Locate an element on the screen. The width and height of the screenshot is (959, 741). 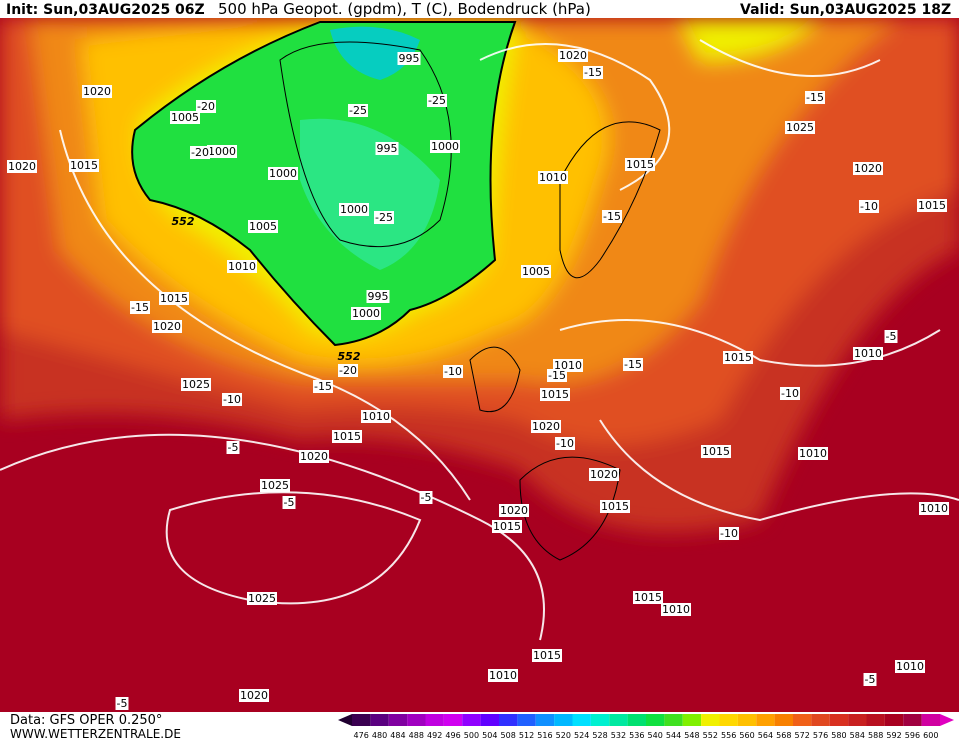
colorbar-label: 536 is located at coordinates (636, 735).